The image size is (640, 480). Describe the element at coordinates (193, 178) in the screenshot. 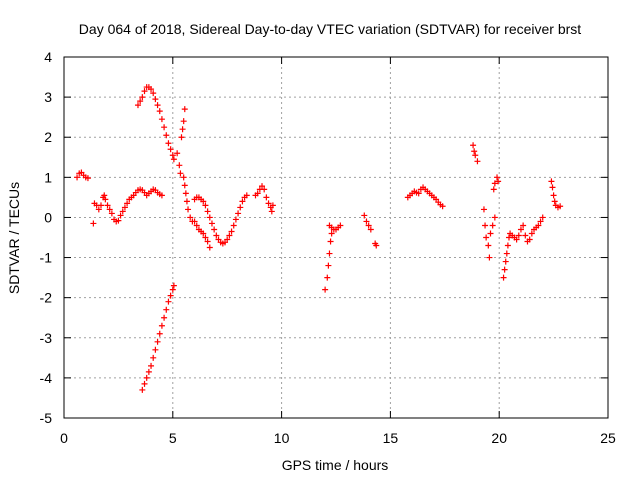

I see `data-series-arc-5.2h` at that location.